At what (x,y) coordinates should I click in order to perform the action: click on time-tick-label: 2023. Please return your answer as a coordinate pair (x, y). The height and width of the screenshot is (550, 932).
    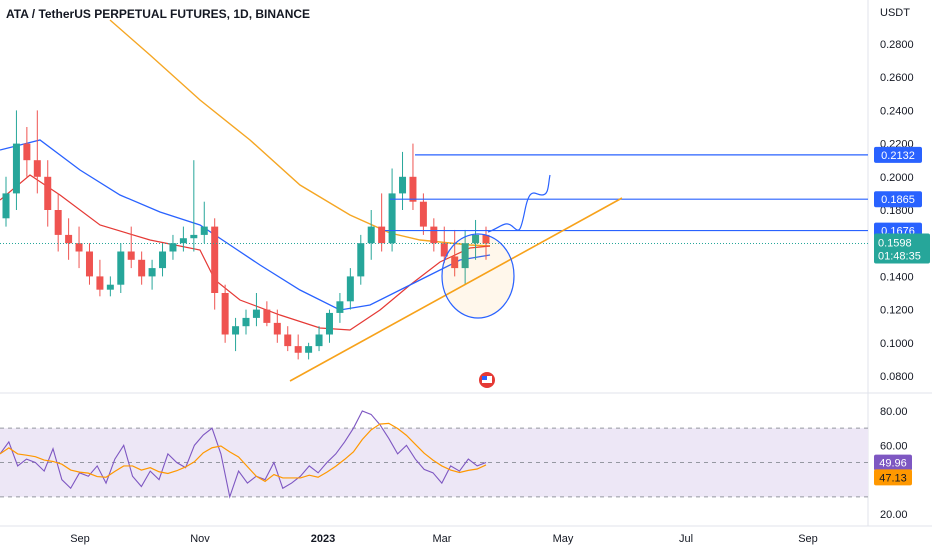
    Looking at the image, I should click on (323, 539).